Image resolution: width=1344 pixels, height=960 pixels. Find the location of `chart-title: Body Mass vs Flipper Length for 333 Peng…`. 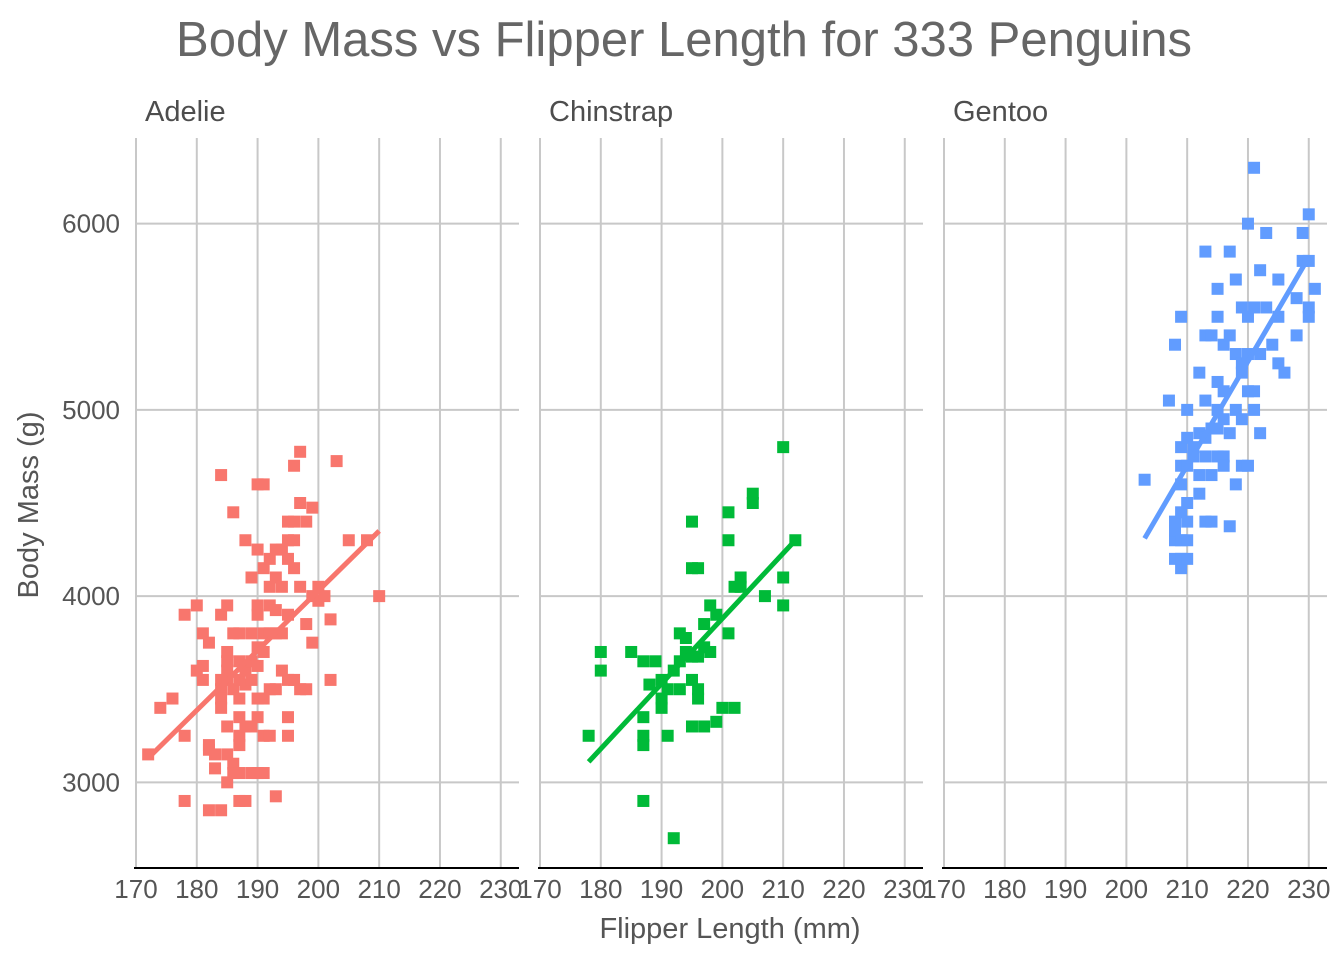

chart-title: Body Mass vs Flipper Length for 333 Peng… is located at coordinates (684, 40).